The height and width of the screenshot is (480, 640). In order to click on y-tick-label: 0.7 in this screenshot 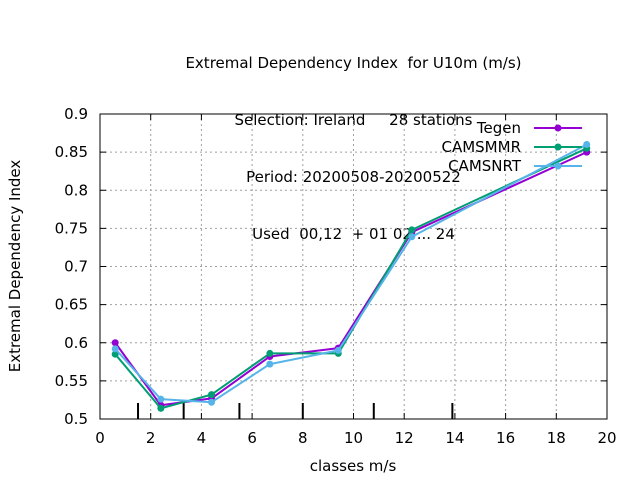, I will do `click(76, 267)`.